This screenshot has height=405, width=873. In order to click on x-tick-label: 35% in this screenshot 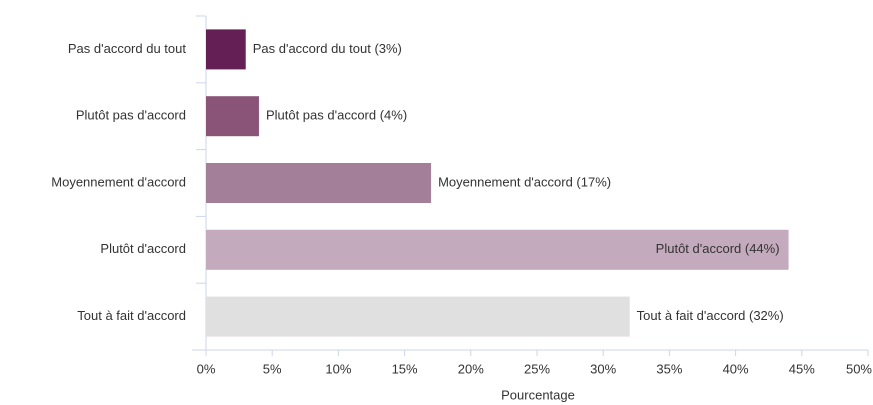, I will do `click(669, 368)`.